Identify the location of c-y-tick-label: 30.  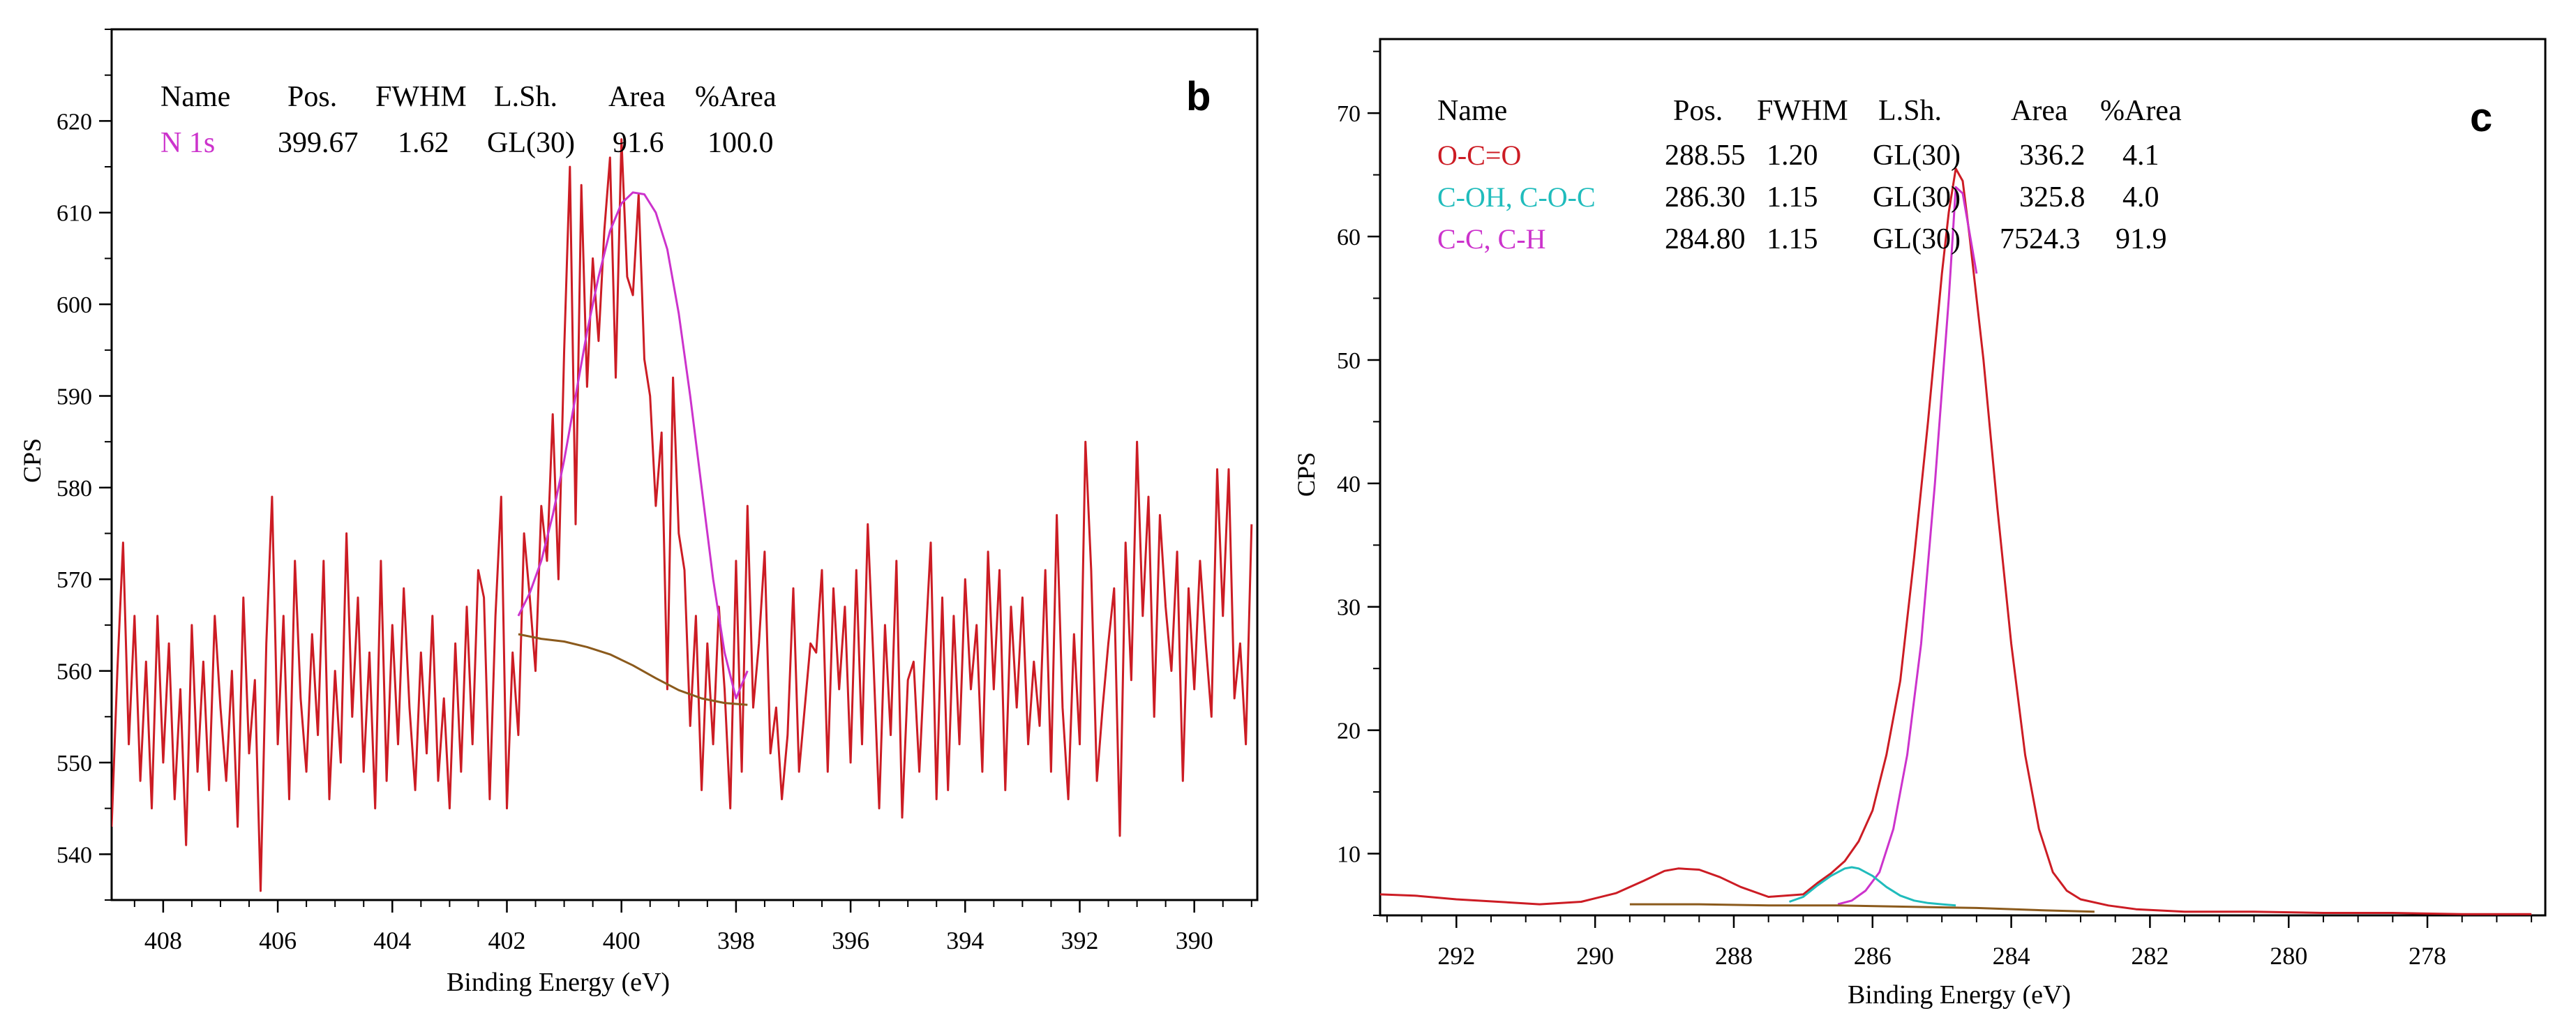
(1349, 608).